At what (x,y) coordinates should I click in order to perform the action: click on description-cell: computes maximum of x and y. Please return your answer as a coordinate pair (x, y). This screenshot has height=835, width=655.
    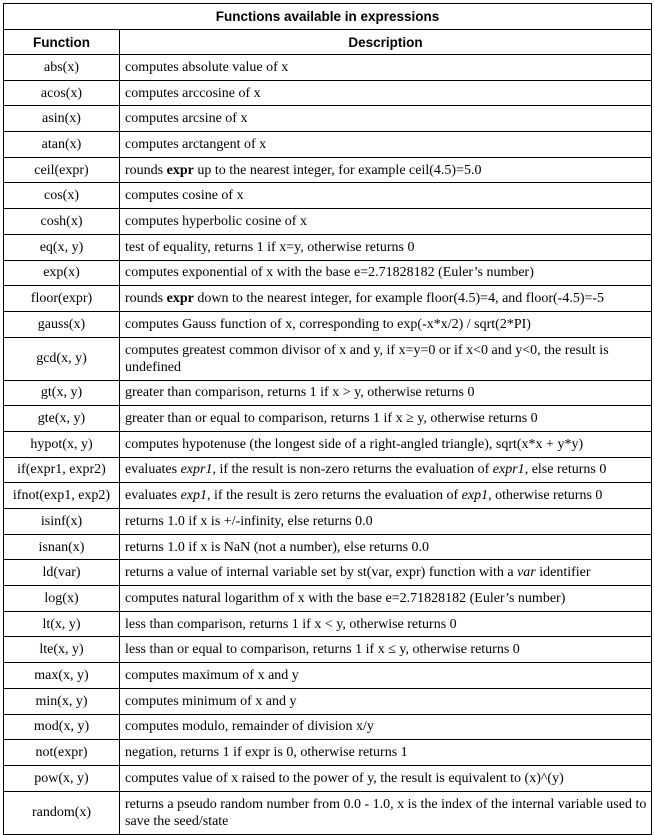
    Looking at the image, I should click on (385, 675).